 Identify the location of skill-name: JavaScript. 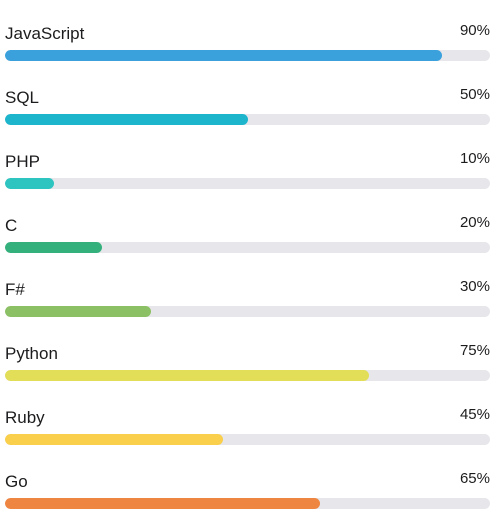
(45, 33).